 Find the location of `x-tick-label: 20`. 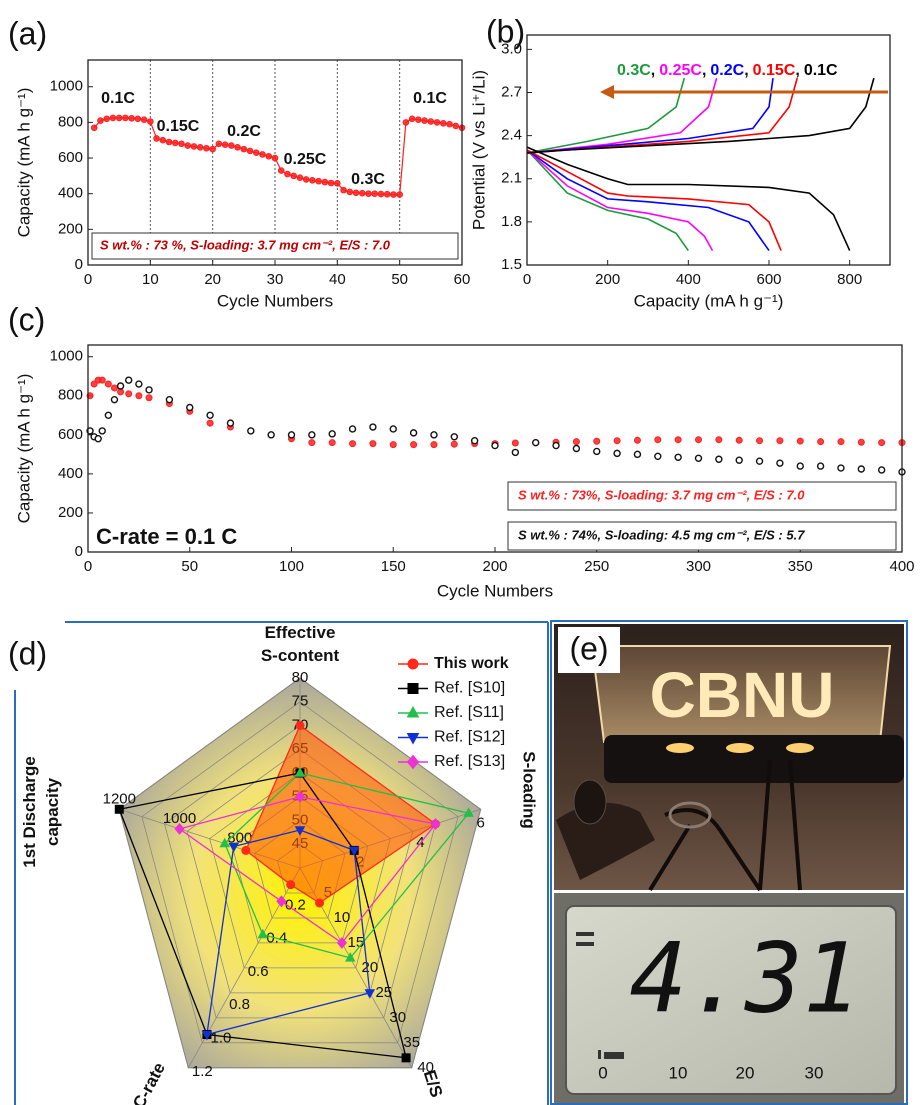

x-tick-label: 20 is located at coordinates (212, 279).